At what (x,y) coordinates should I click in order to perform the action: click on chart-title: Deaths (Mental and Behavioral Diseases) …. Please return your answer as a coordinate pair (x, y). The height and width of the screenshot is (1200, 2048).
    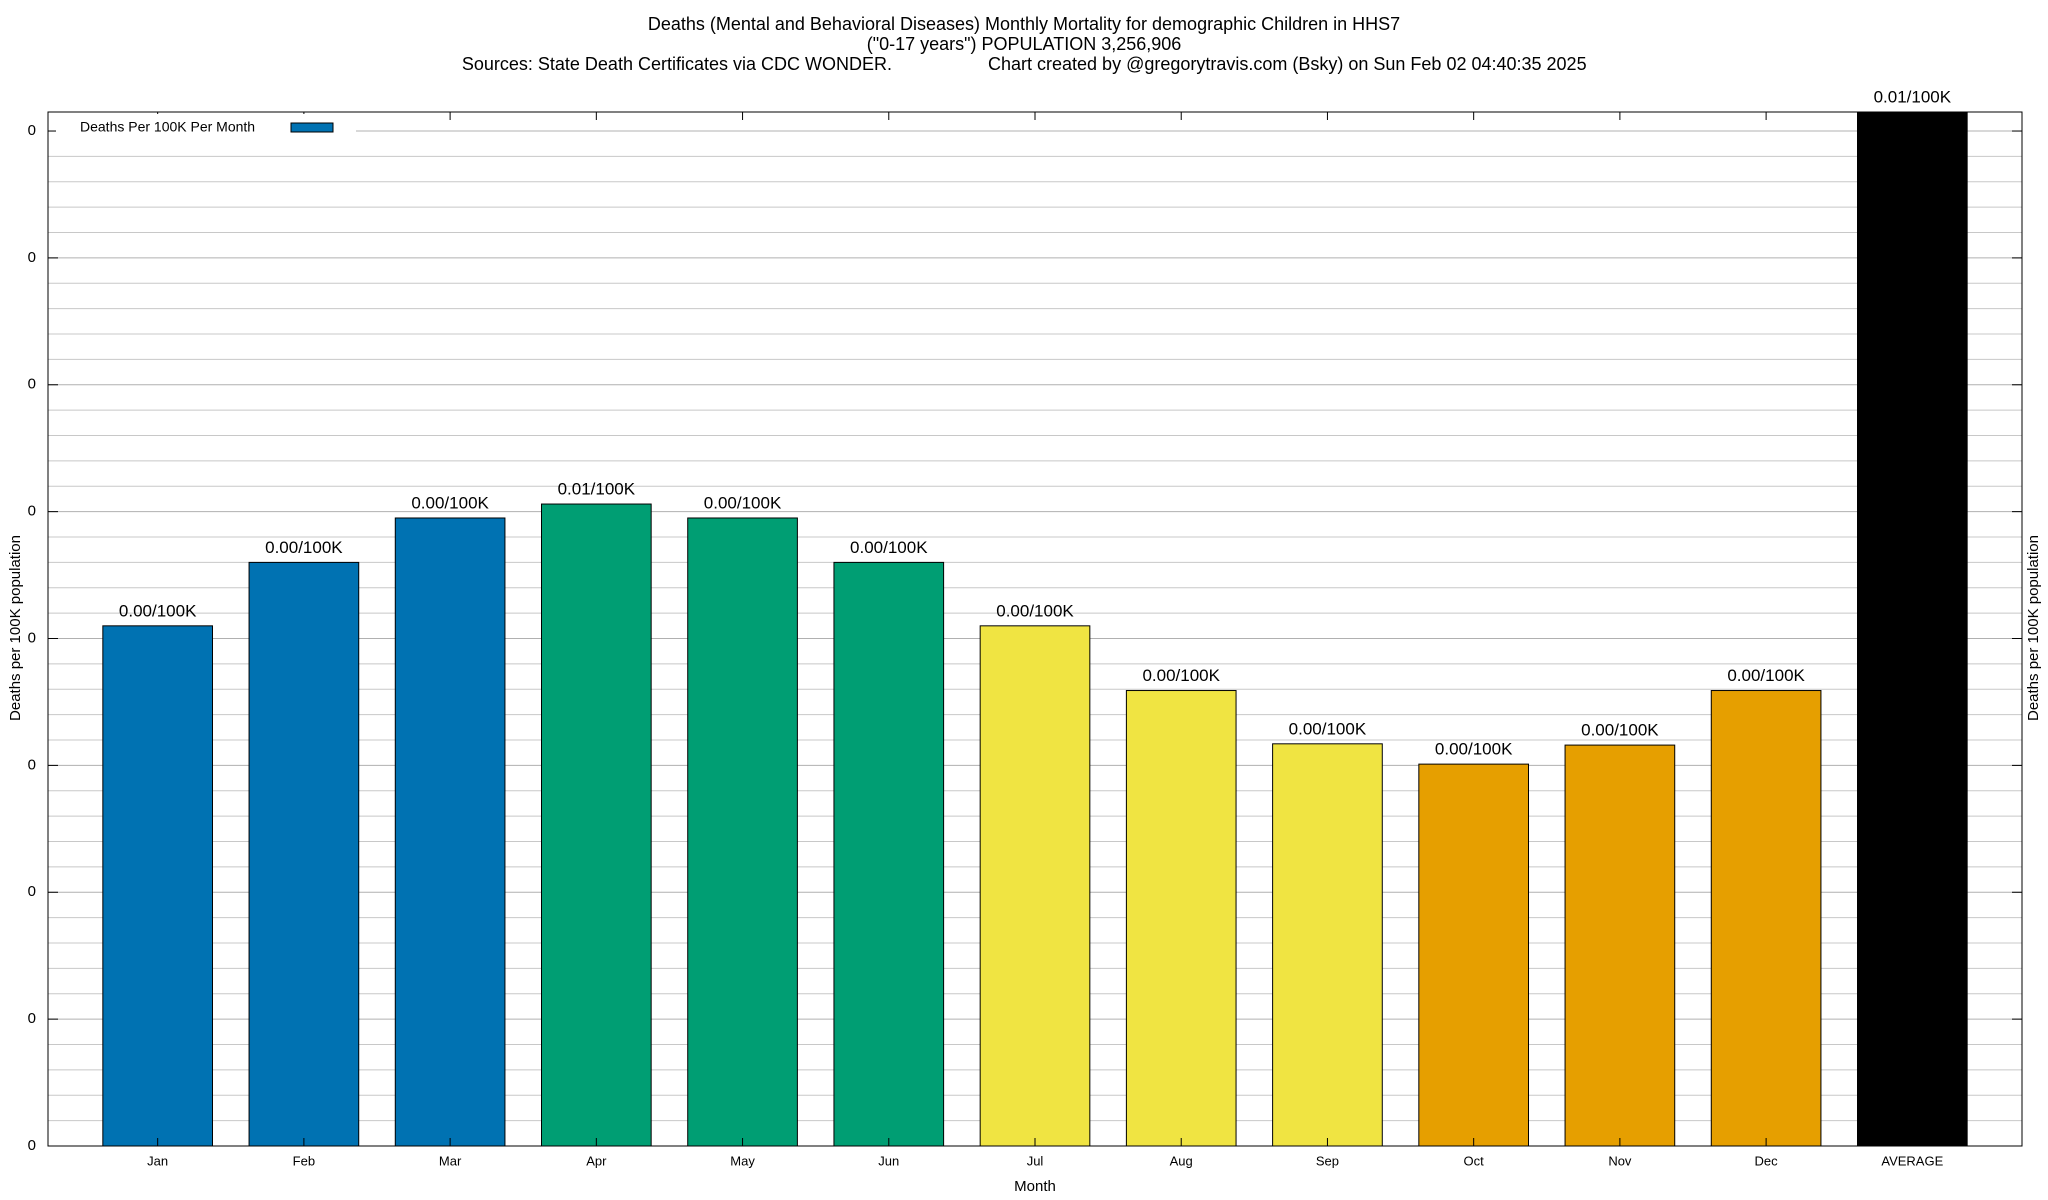
    Looking at the image, I should click on (1024, 24).